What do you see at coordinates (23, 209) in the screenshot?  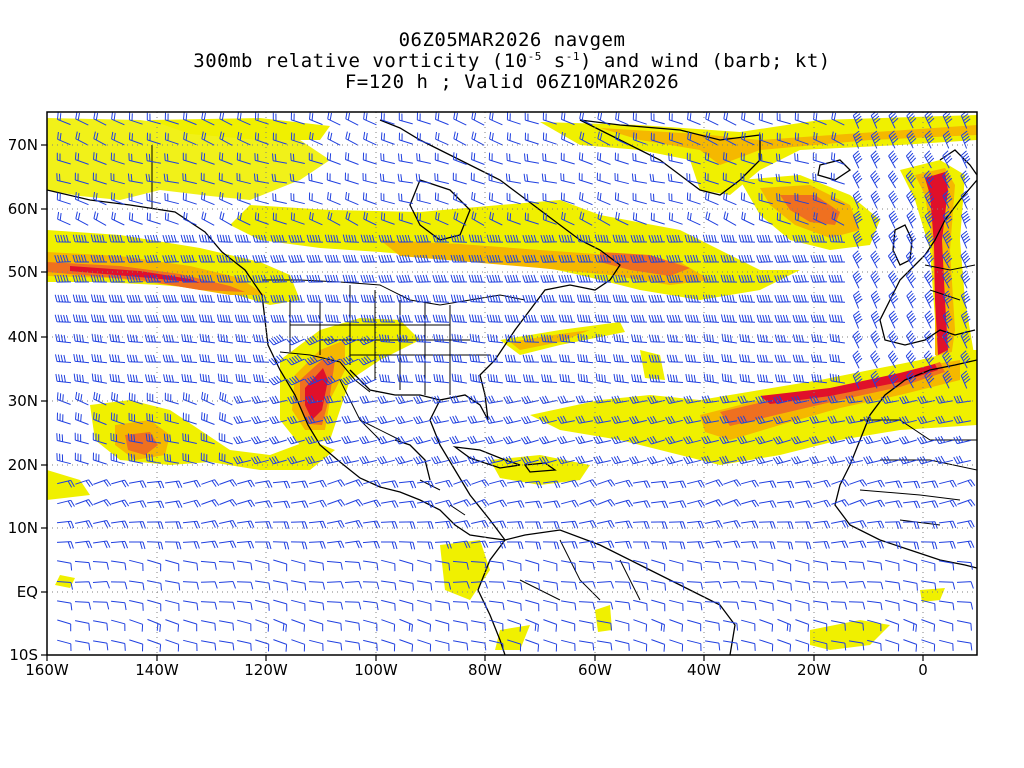 I see `lat-label: 60N` at bounding box center [23, 209].